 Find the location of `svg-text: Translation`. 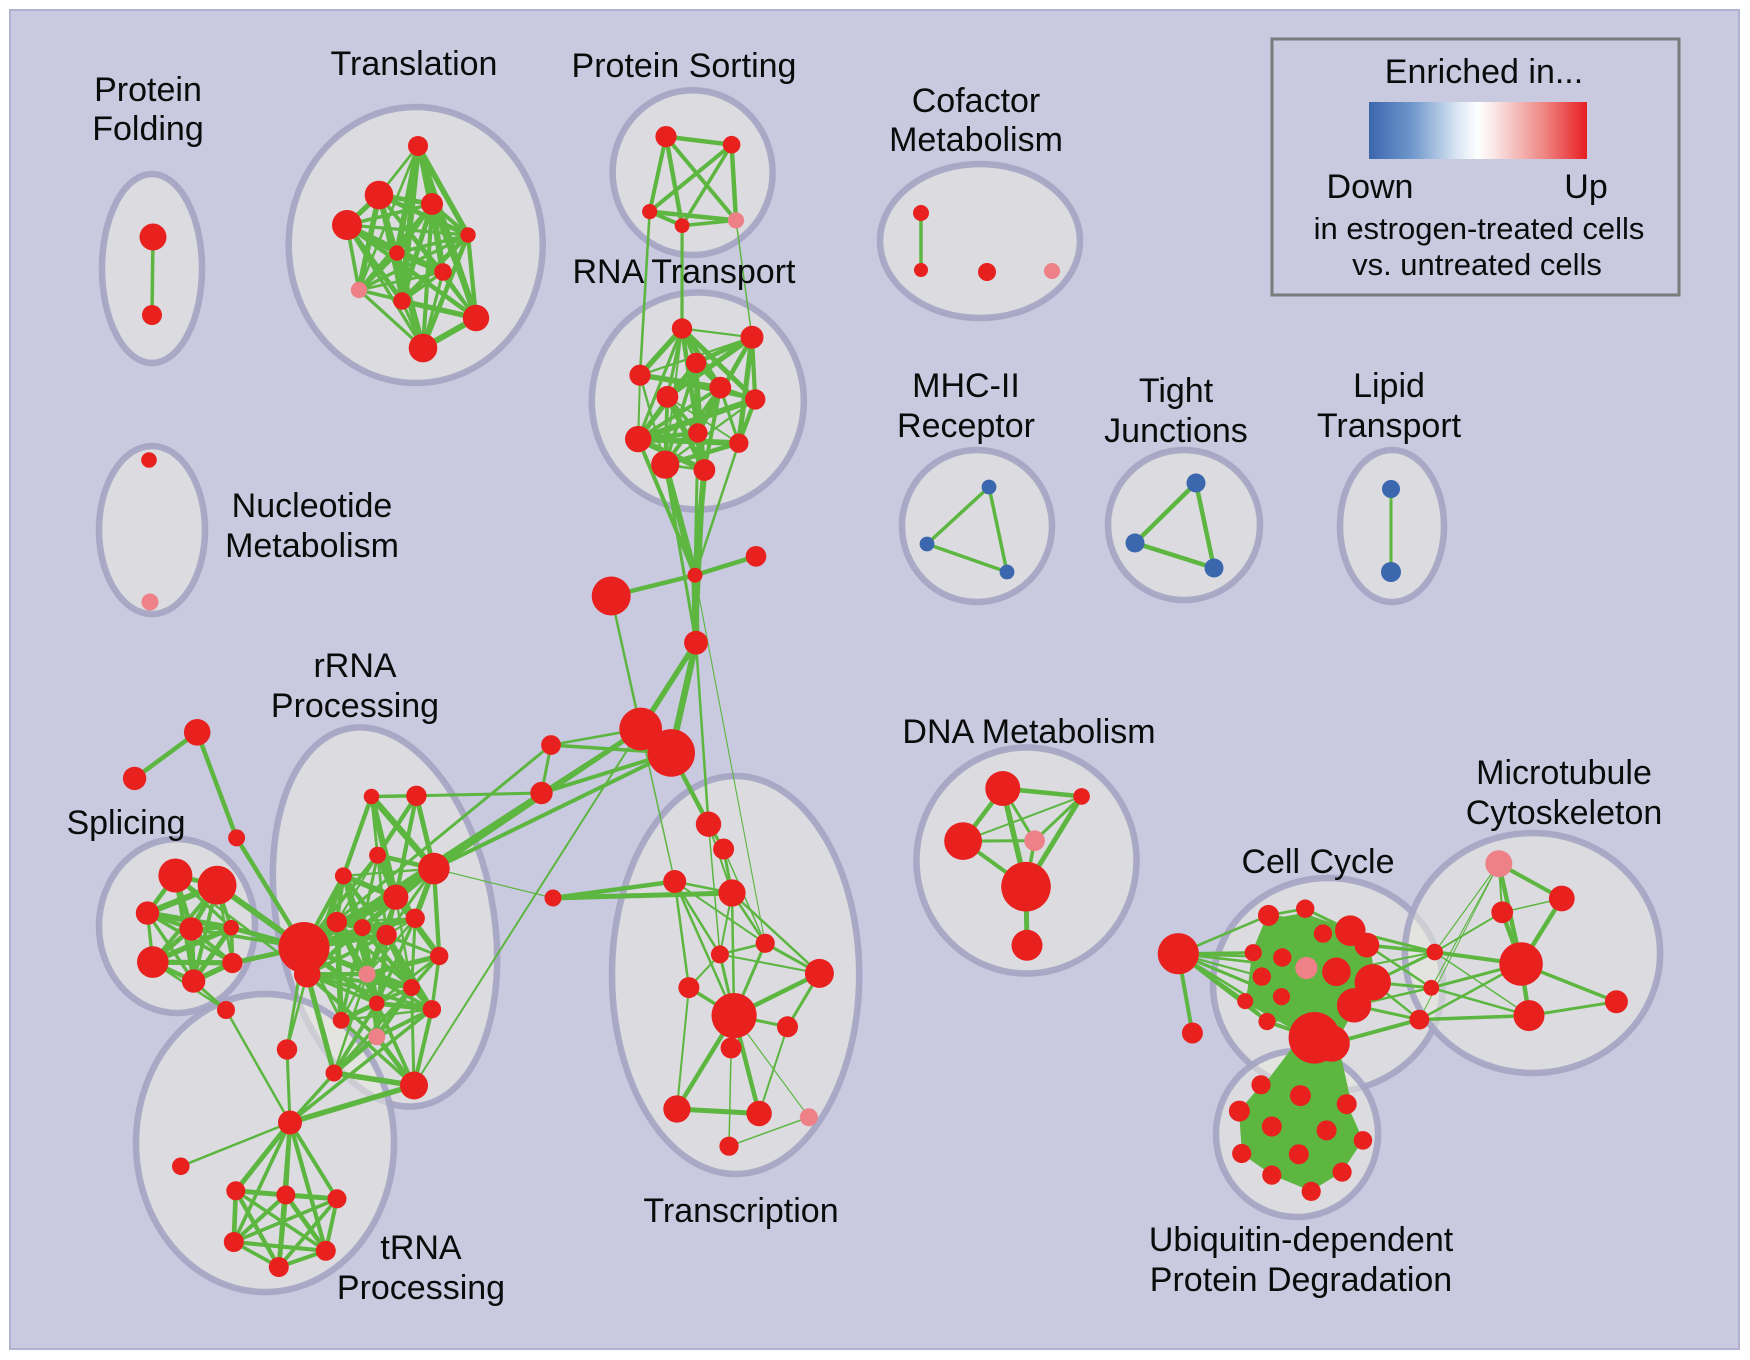

svg-text: Translation is located at coordinates (414, 64).